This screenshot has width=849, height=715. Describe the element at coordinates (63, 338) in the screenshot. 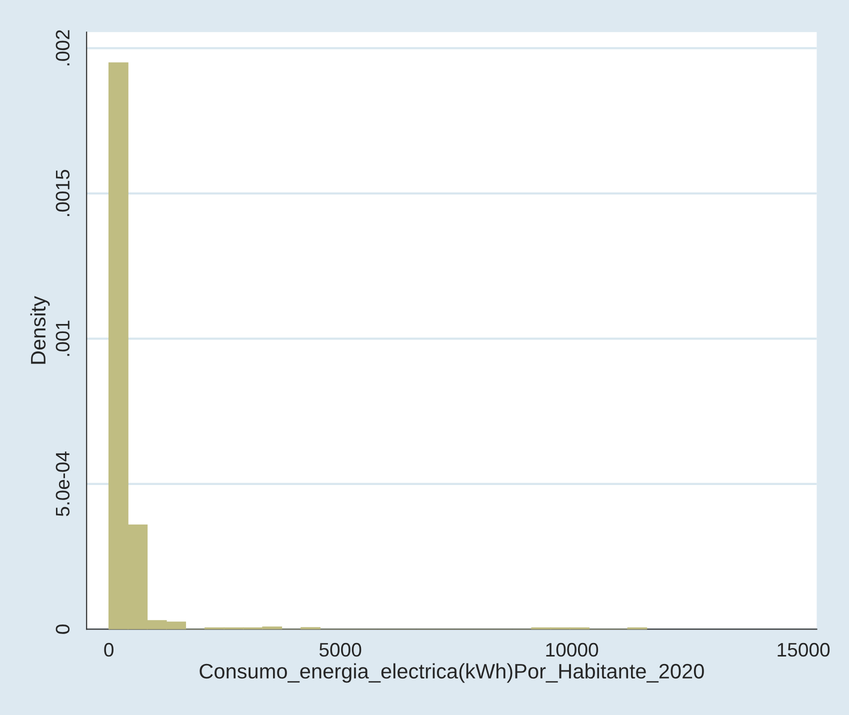

I see `y-tick-label: .001` at that location.